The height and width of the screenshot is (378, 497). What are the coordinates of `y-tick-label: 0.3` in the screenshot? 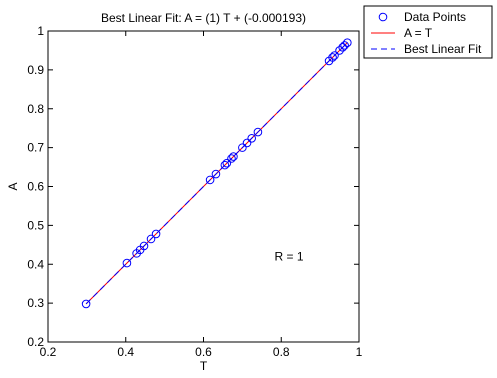 It's located at (35, 303).